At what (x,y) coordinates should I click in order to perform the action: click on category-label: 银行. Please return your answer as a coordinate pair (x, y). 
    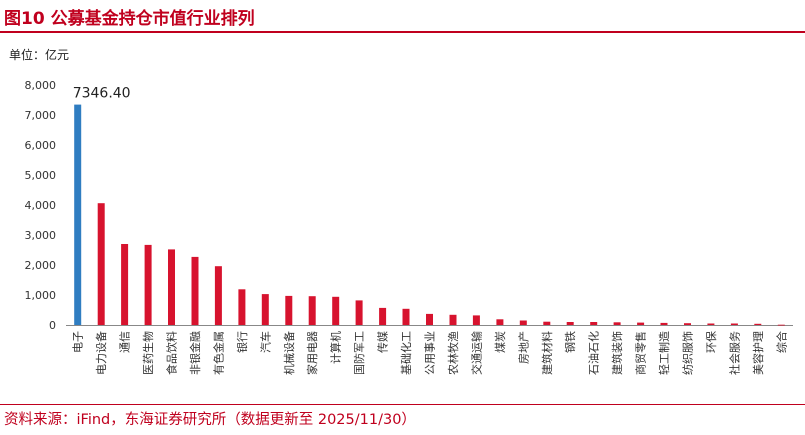
    Looking at the image, I should click on (242, 342).